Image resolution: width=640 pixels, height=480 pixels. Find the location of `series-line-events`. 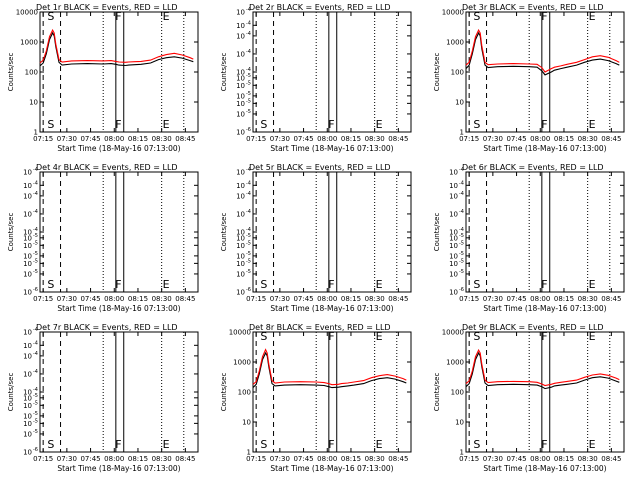

series-line-events is located at coordinates (542, 370).